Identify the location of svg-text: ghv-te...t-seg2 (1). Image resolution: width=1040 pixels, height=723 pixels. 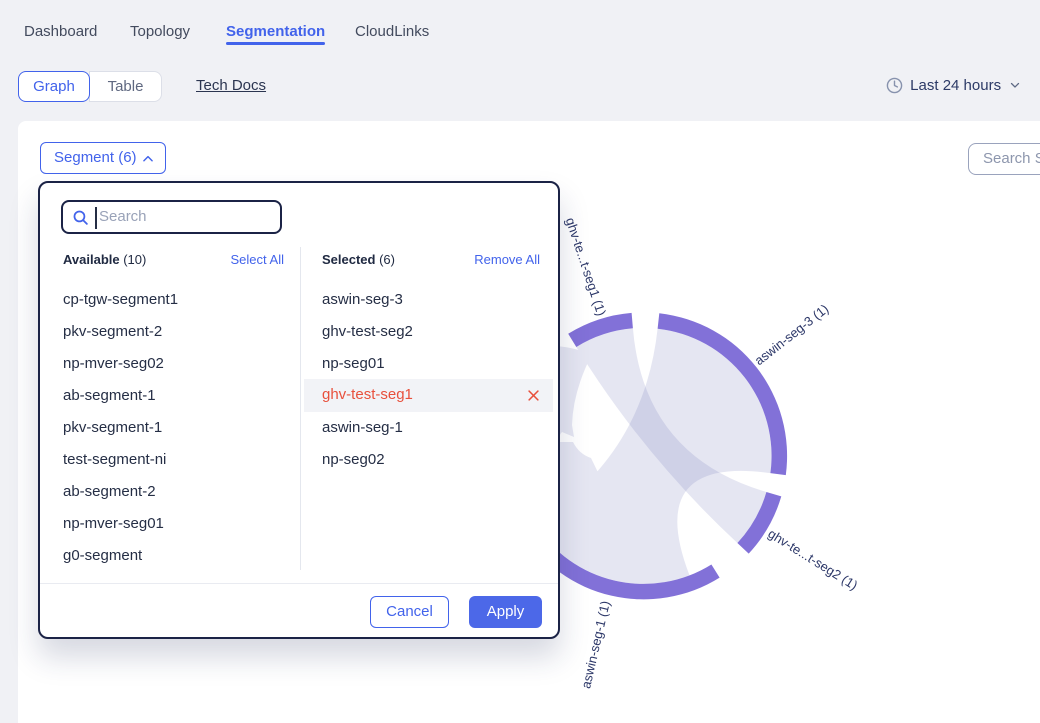
(812, 559).